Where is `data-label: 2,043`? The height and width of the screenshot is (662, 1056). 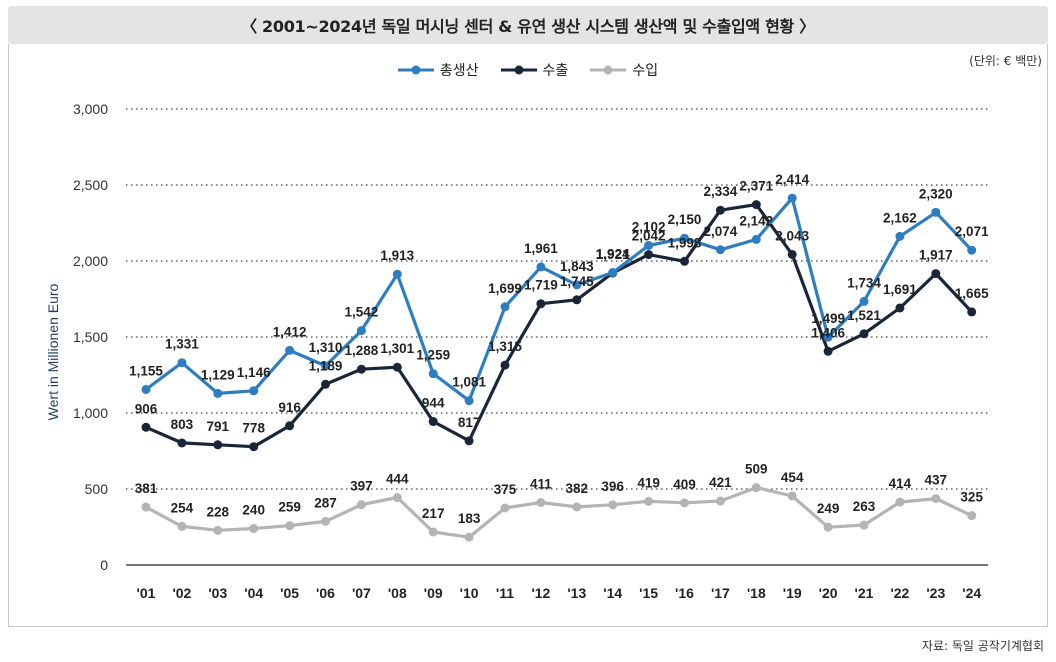
data-label: 2,043 is located at coordinates (792, 235).